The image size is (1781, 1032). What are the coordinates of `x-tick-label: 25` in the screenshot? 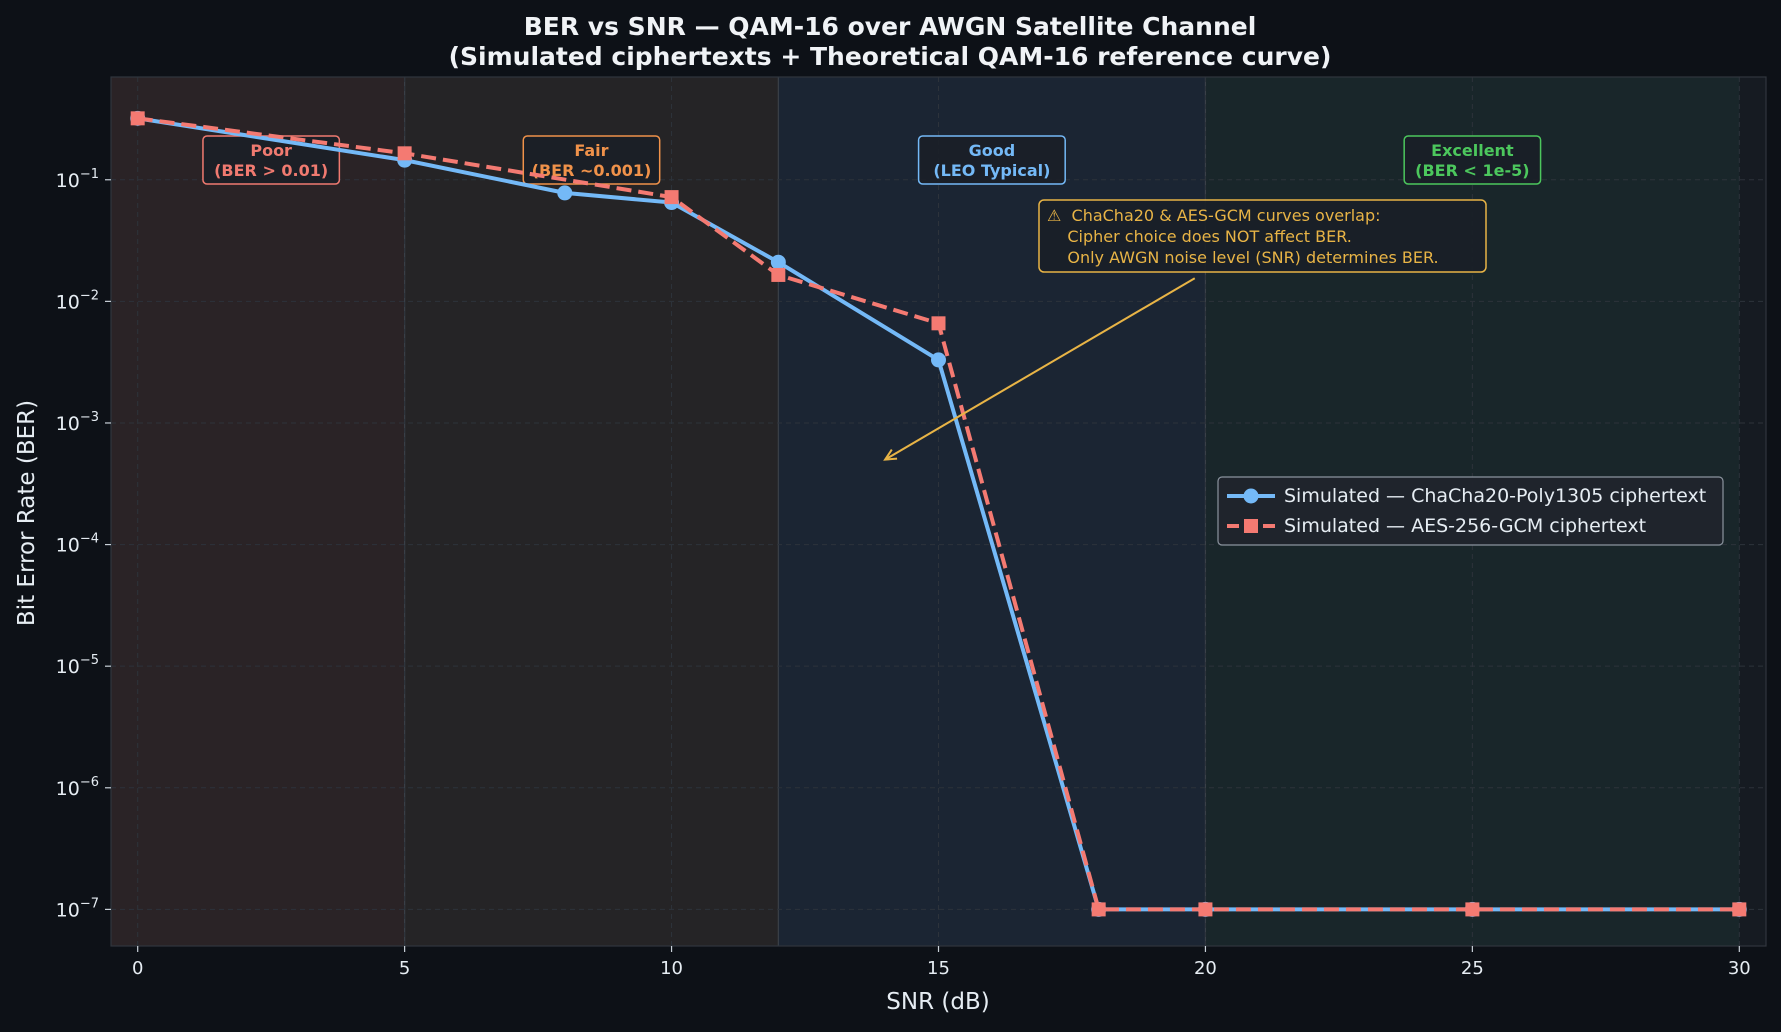 It's located at (1472, 968).